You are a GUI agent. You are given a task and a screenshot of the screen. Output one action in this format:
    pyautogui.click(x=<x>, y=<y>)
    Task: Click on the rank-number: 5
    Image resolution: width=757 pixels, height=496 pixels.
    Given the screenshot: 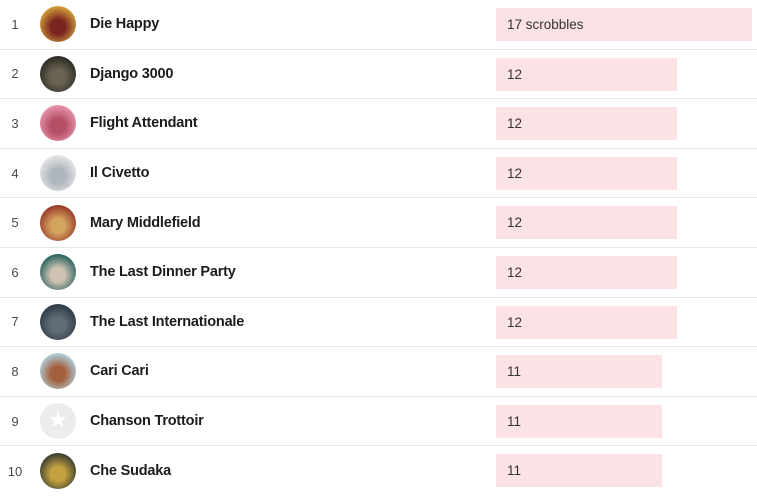 What is the action you would take?
    pyautogui.click(x=15, y=223)
    